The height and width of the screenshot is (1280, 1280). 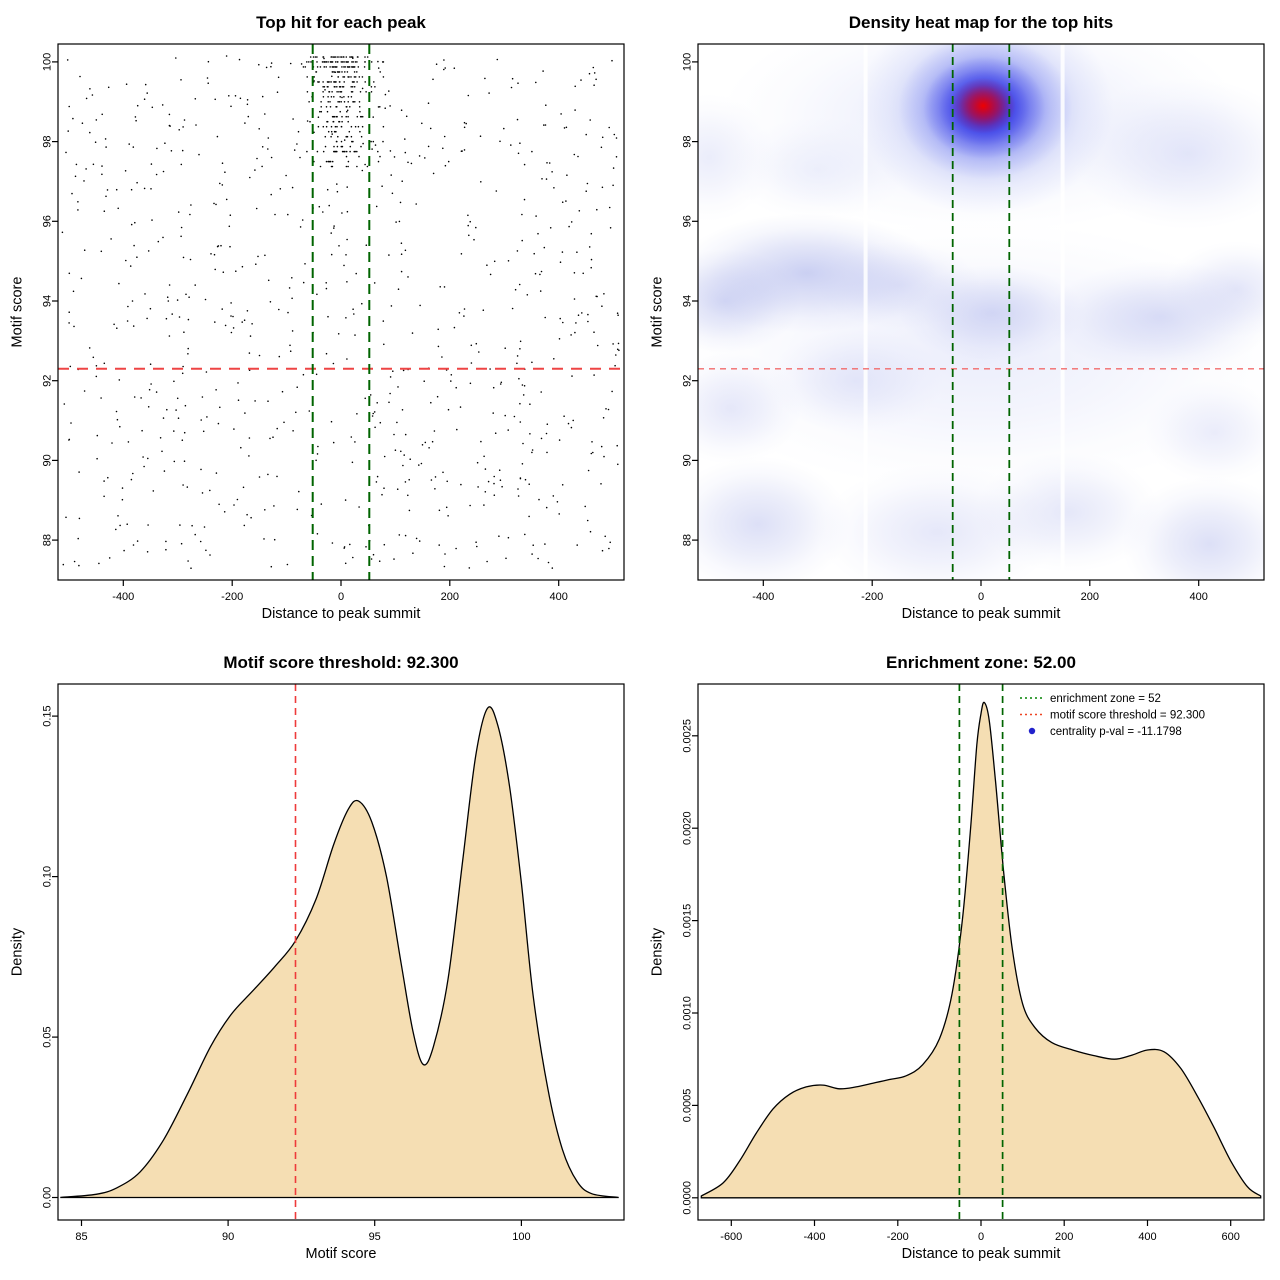 I want to click on x-tick-label: 600, so click(x=1231, y=1237).